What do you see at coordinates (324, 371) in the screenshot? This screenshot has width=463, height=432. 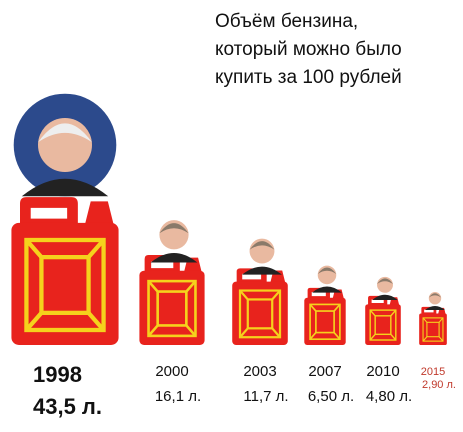 I see `x-tick-label: 2007` at bounding box center [324, 371].